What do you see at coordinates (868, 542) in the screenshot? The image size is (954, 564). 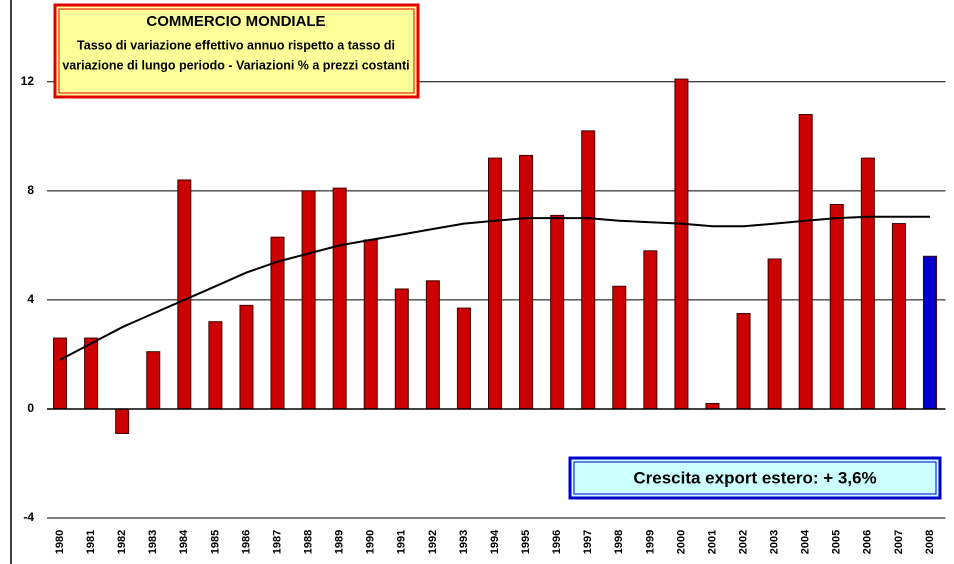 I see `x-tick-label: 2006` at bounding box center [868, 542].